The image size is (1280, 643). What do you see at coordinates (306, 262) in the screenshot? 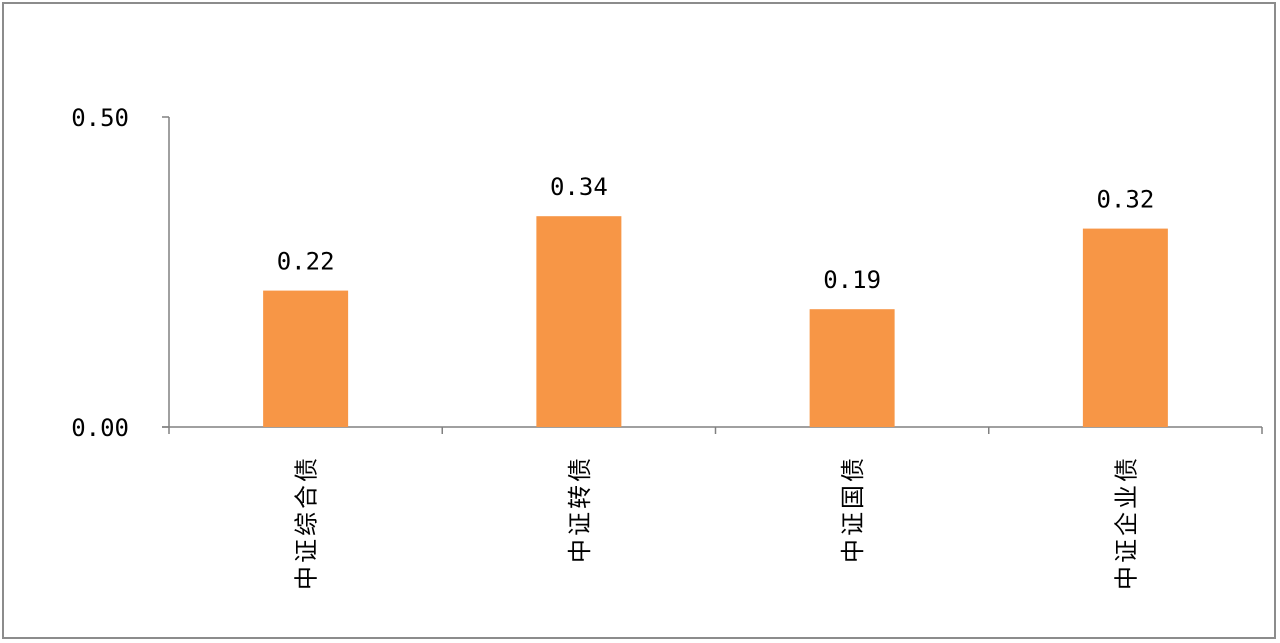
I see `data-label: 0.22` at bounding box center [306, 262].